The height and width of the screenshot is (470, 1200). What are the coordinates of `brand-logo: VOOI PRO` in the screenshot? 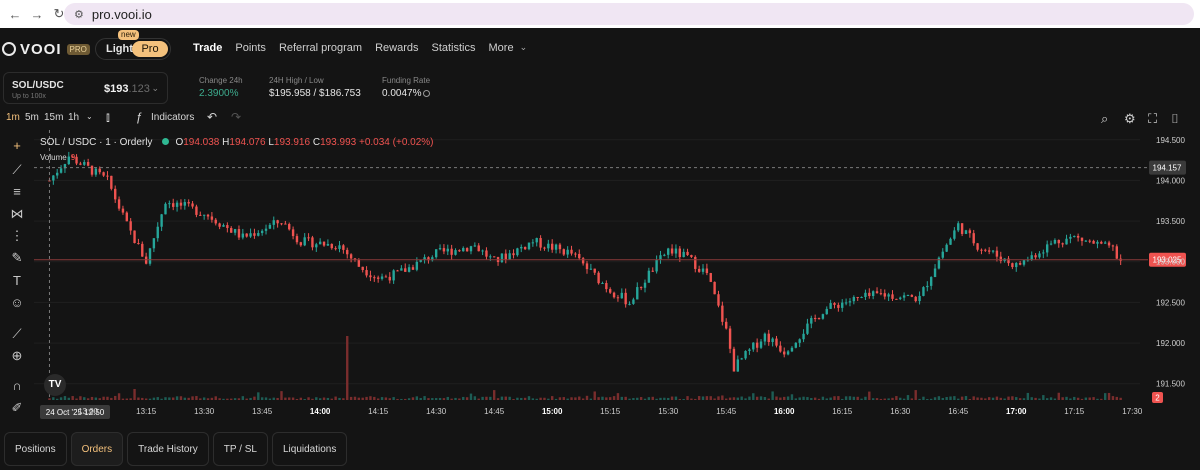 It's located at (46, 49).